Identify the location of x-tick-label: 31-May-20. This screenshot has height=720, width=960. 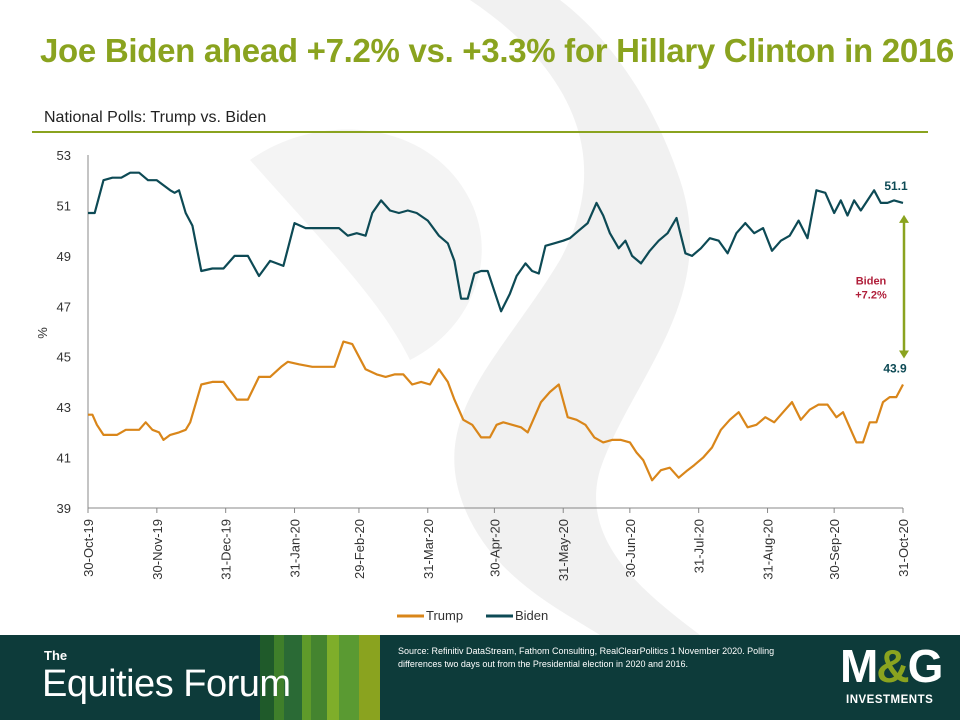
(563, 550).